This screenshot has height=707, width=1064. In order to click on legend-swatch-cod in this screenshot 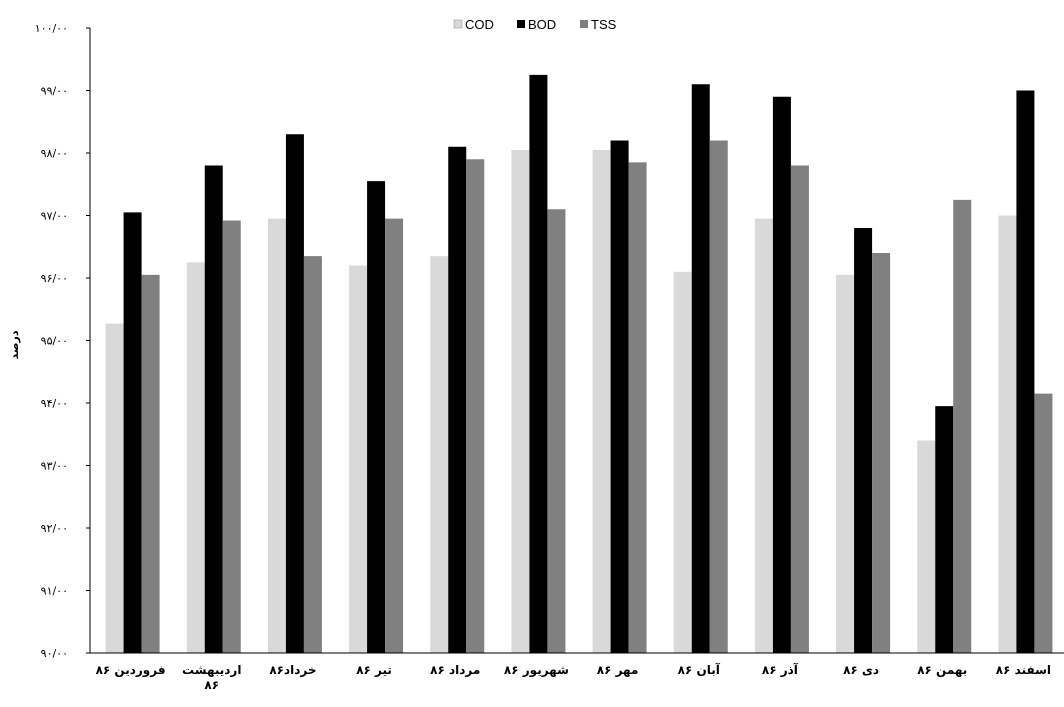, I will do `click(458, 24)`.